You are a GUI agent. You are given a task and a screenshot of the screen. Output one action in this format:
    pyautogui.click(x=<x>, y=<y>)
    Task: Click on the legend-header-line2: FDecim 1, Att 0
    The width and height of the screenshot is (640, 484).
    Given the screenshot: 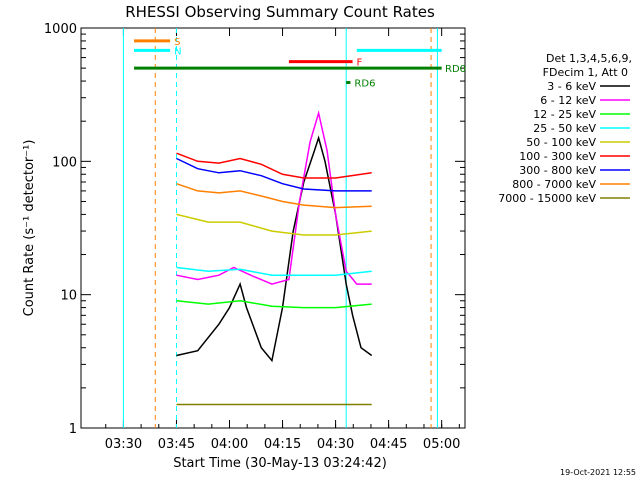 What is the action you would take?
    pyautogui.click(x=585, y=72)
    